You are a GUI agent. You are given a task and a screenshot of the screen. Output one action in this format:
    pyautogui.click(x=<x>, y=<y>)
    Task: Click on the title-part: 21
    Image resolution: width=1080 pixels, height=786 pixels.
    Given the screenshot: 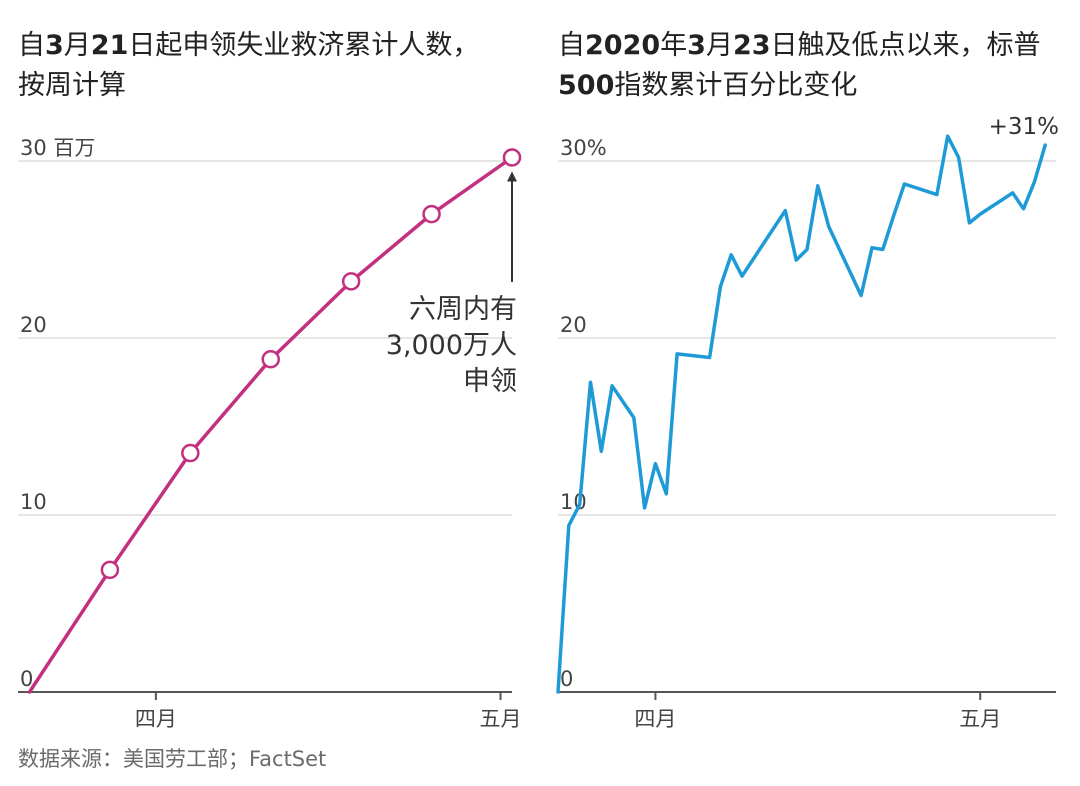 What is the action you would take?
    pyautogui.click(x=109, y=45)
    